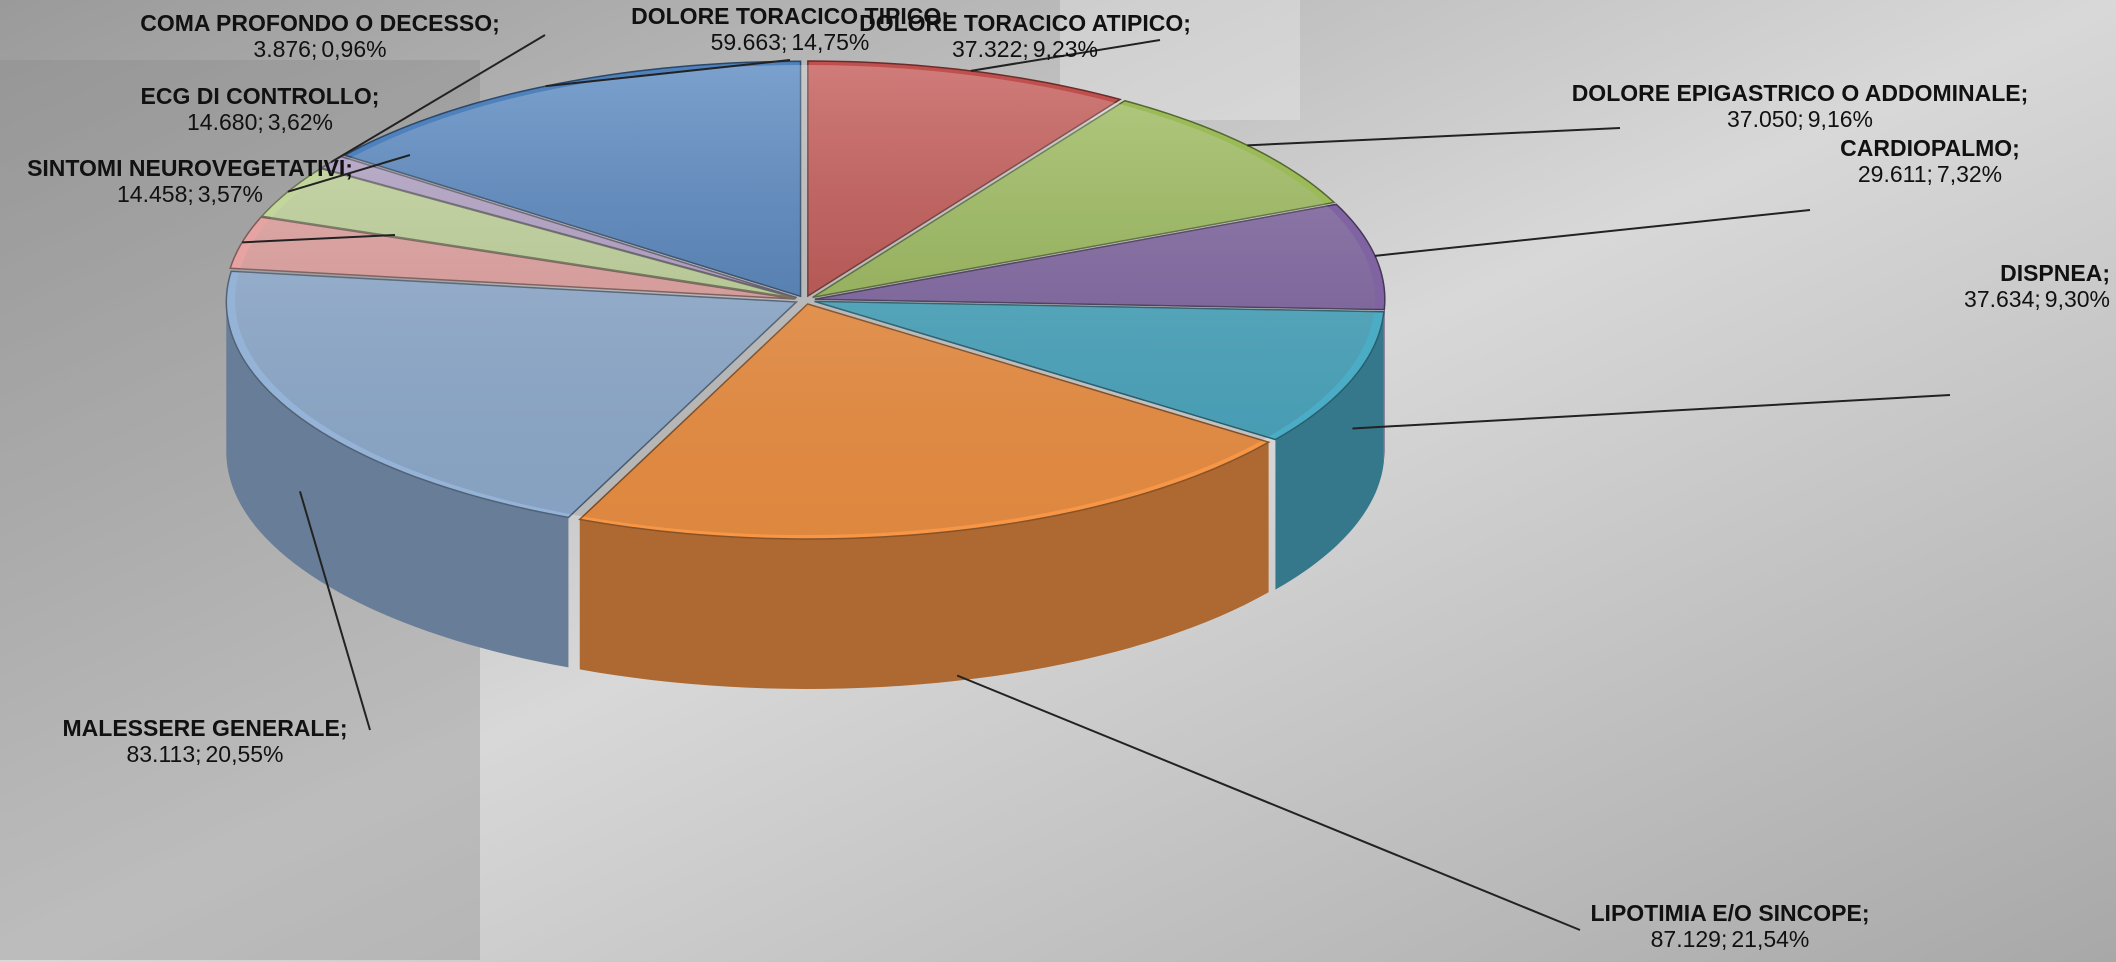 This screenshot has height=962, width=2116. I want to click on category-label: DOLORE TORACICO TIPICO;, so click(790, 16).